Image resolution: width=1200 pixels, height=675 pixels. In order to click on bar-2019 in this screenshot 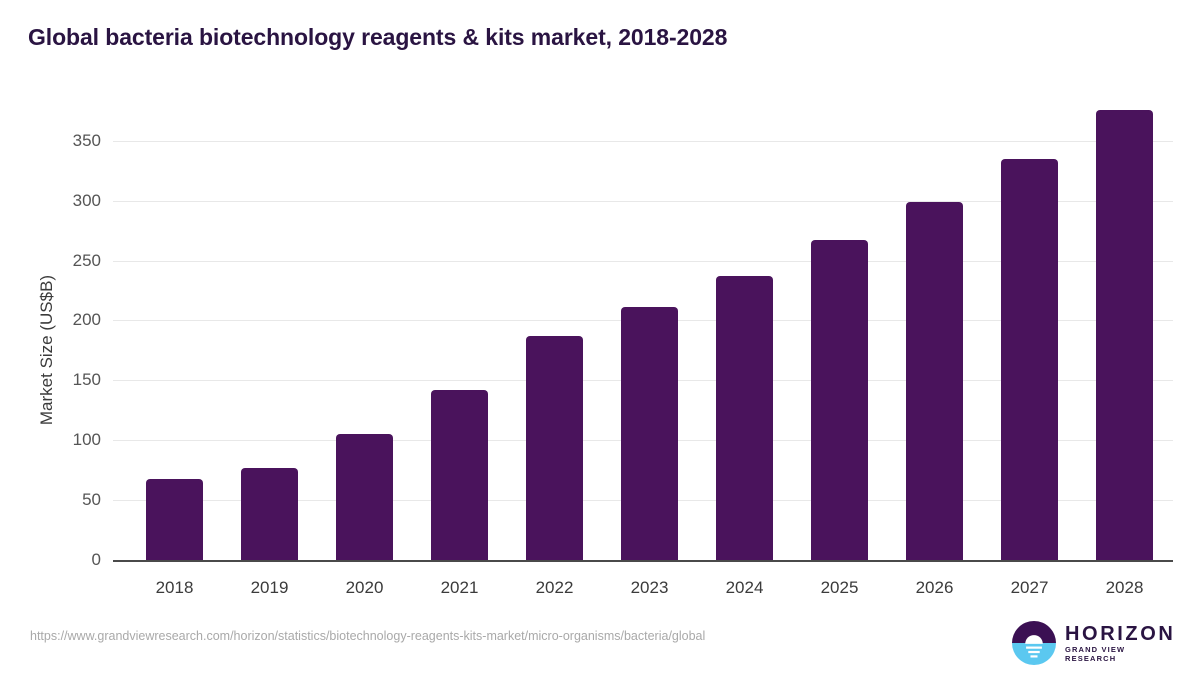, I will do `click(269, 513)`.